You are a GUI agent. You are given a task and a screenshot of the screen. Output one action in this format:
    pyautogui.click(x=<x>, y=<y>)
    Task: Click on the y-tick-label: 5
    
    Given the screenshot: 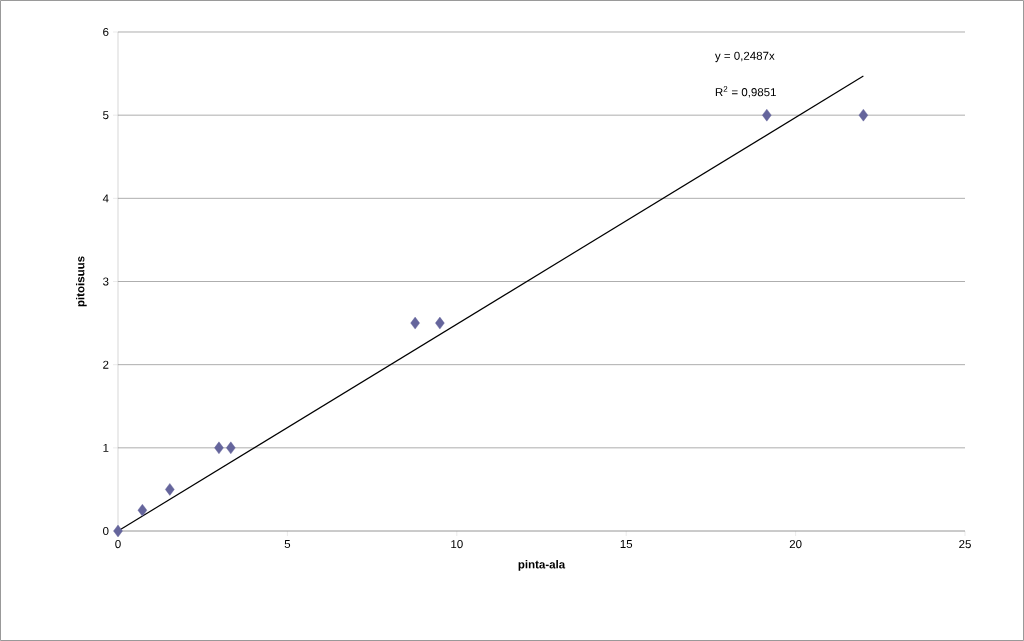 What is the action you would take?
    pyautogui.click(x=106, y=115)
    